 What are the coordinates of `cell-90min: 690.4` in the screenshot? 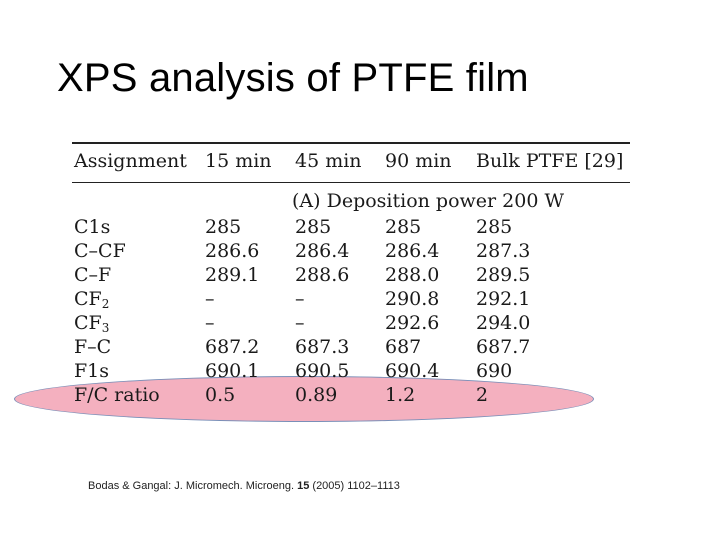 It's located at (412, 371).